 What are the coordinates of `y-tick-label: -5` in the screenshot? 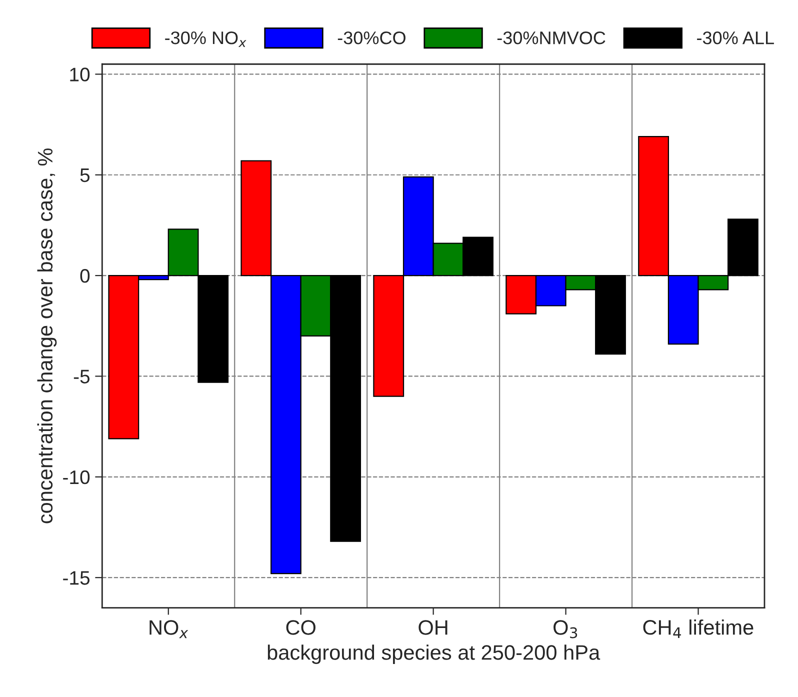 It's located at (82, 377).